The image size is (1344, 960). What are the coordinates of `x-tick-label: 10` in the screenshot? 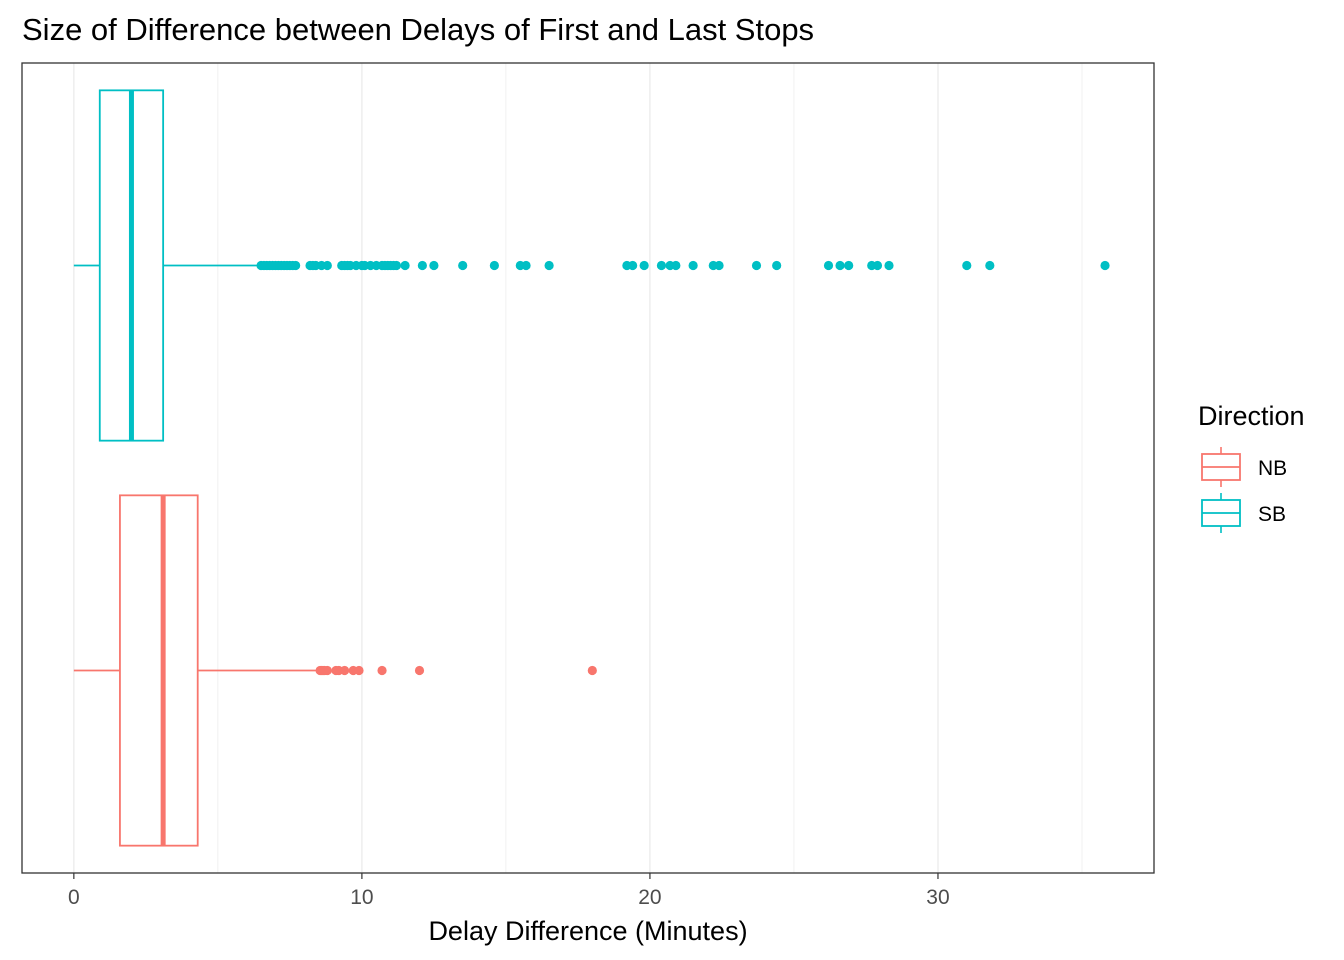 It's located at (361, 897).